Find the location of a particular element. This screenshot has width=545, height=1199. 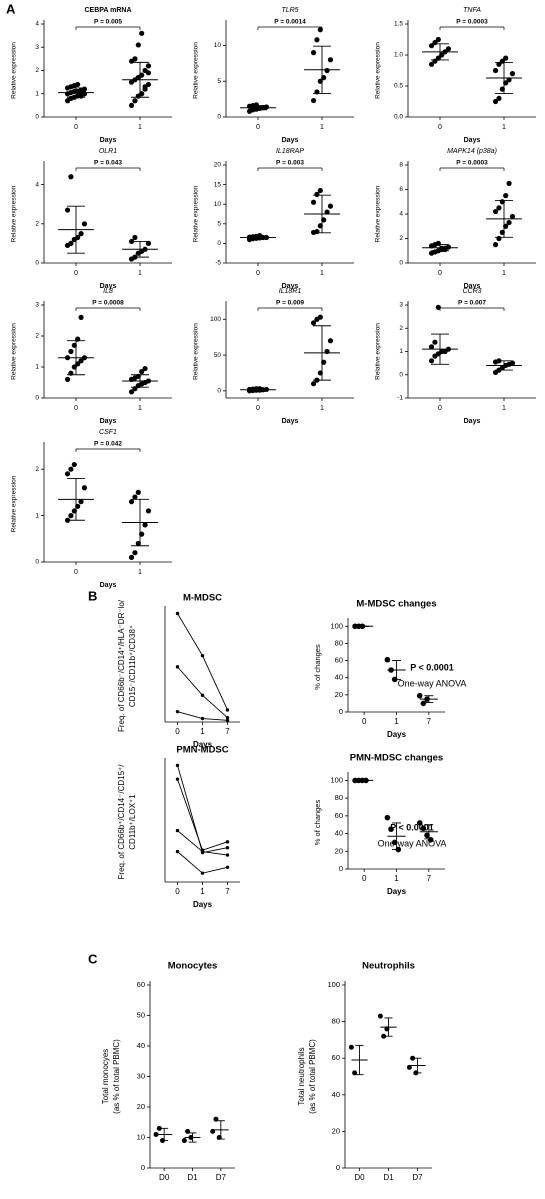

y-tick-label: 20 is located at coordinates (218, 165).